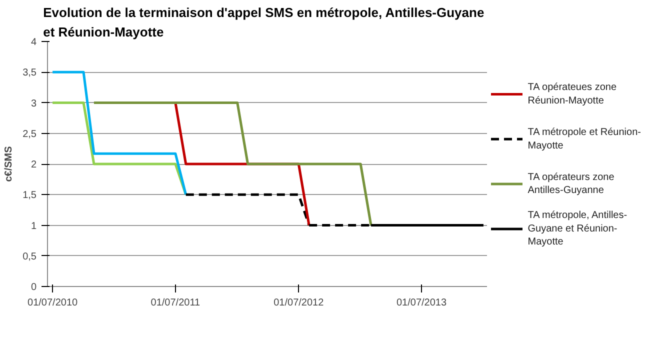 Image resolution: width=672 pixels, height=341 pixels. What do you see at coordinates (584, 139) in the screenshot?
I see `legend-label: TA métropole et Réunion-Mayotte` at bounding box center [584, 139].